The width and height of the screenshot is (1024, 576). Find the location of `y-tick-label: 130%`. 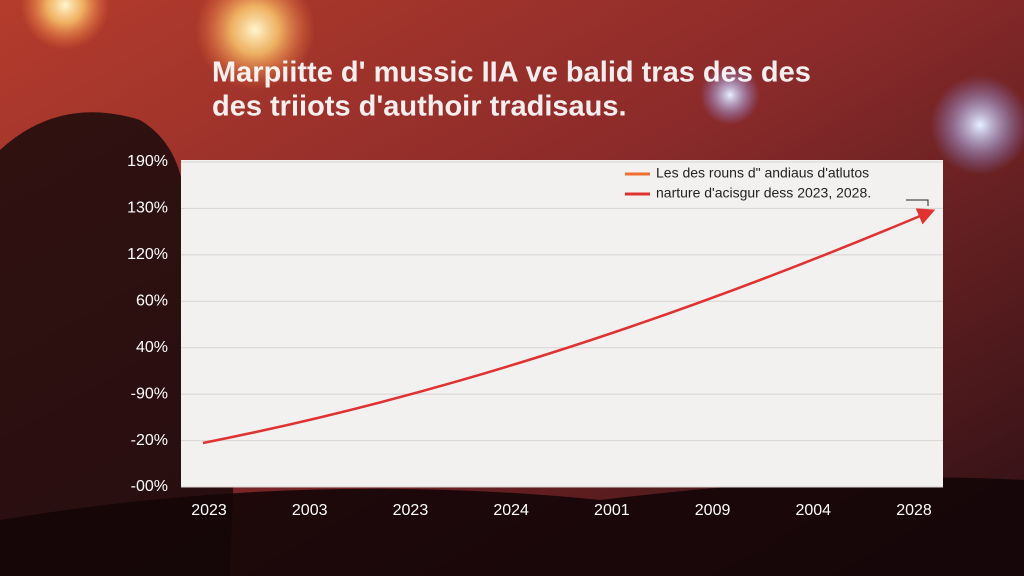

y-tick-label: 130% is located at coordinates (147, 208).